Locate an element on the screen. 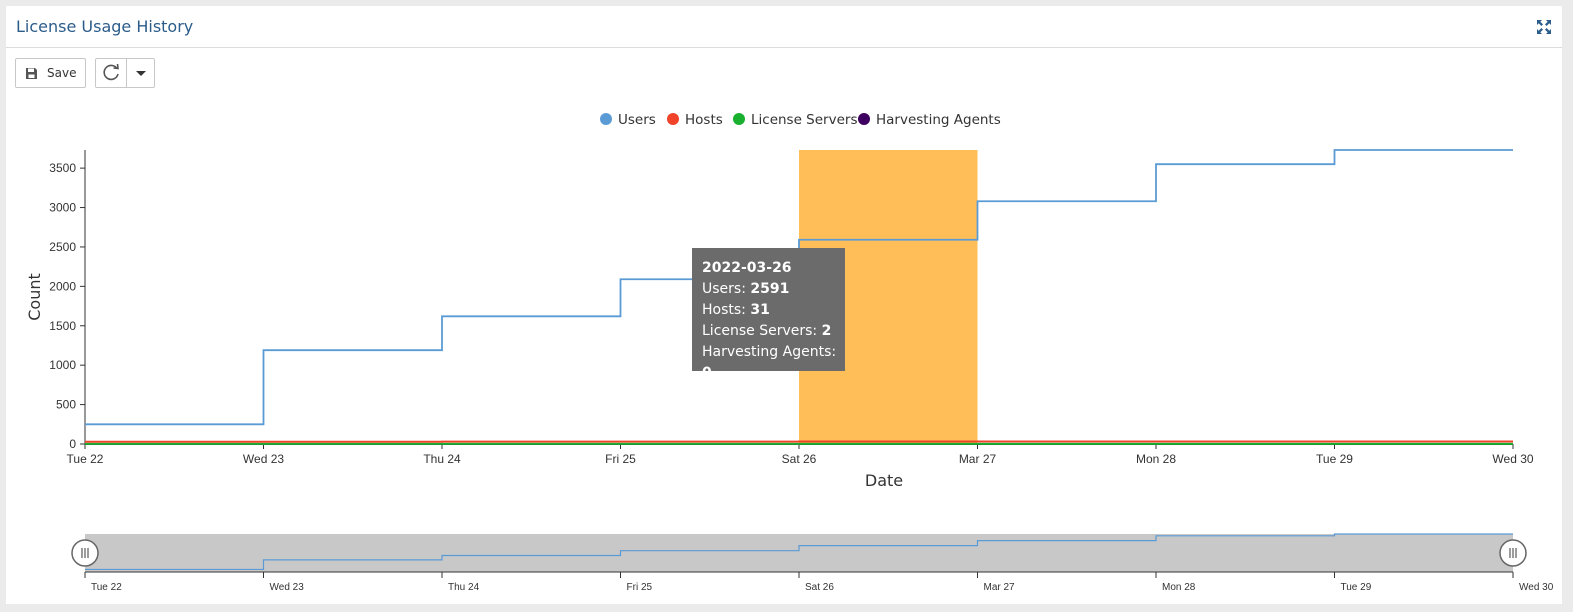 The image size is (1573, 612). x-tick-label: Thu 24 is located at coordinates (442, 459).